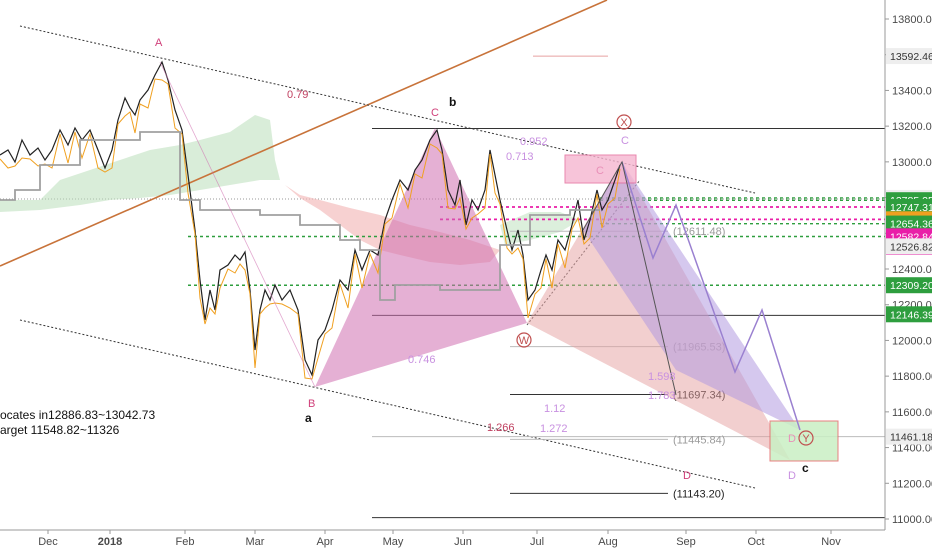 This screenshot has height=550, width=932. I want to click on price-tick-label: 12400.00, so click(912, 270).